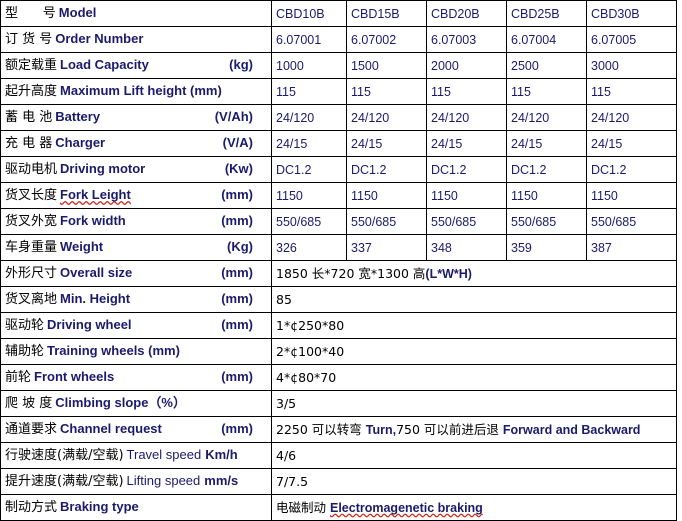  I want to click on spec-value-text: 2500, so click(525, 65).